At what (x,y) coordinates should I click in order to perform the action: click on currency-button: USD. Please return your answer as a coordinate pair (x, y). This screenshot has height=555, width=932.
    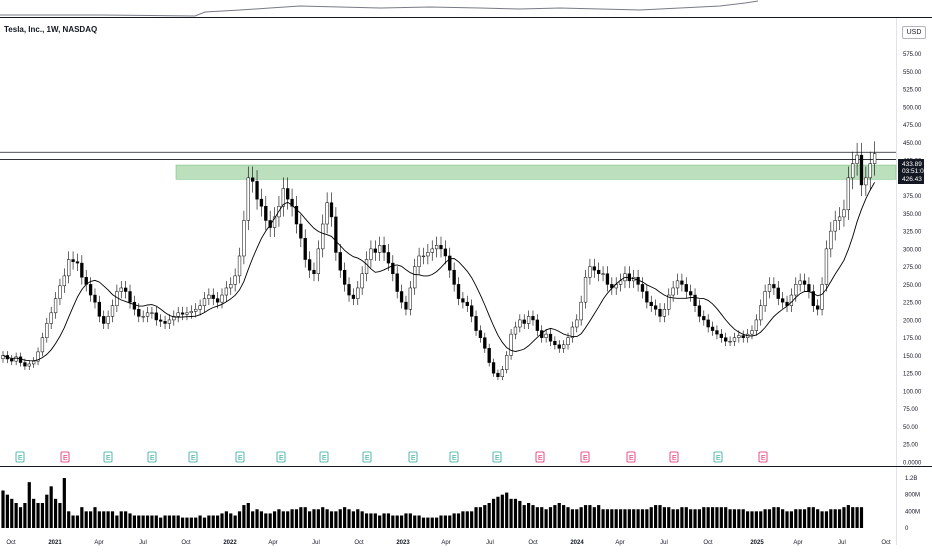
    Looking at the image, I should click on (914, 32).